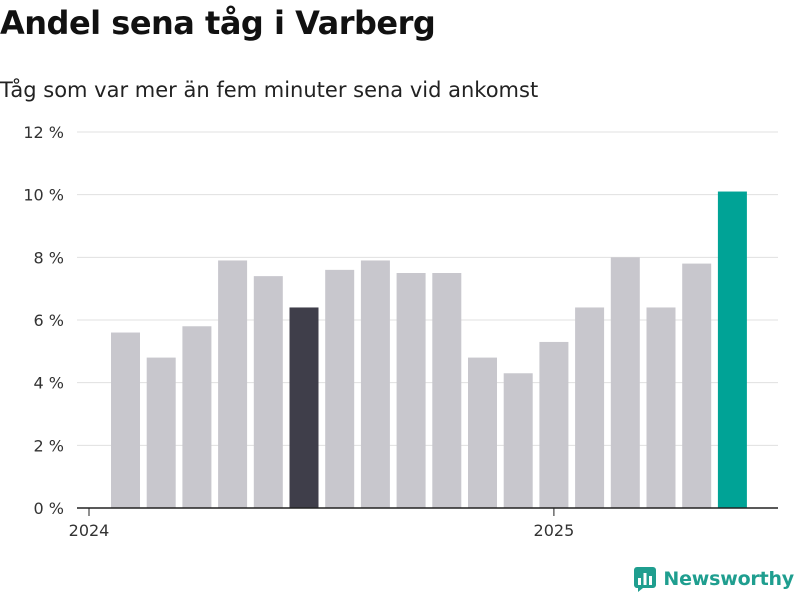  Describe the element at coordinates (49, 445) in the screenshot. I see `y-tick-label: 2 %` at that location.